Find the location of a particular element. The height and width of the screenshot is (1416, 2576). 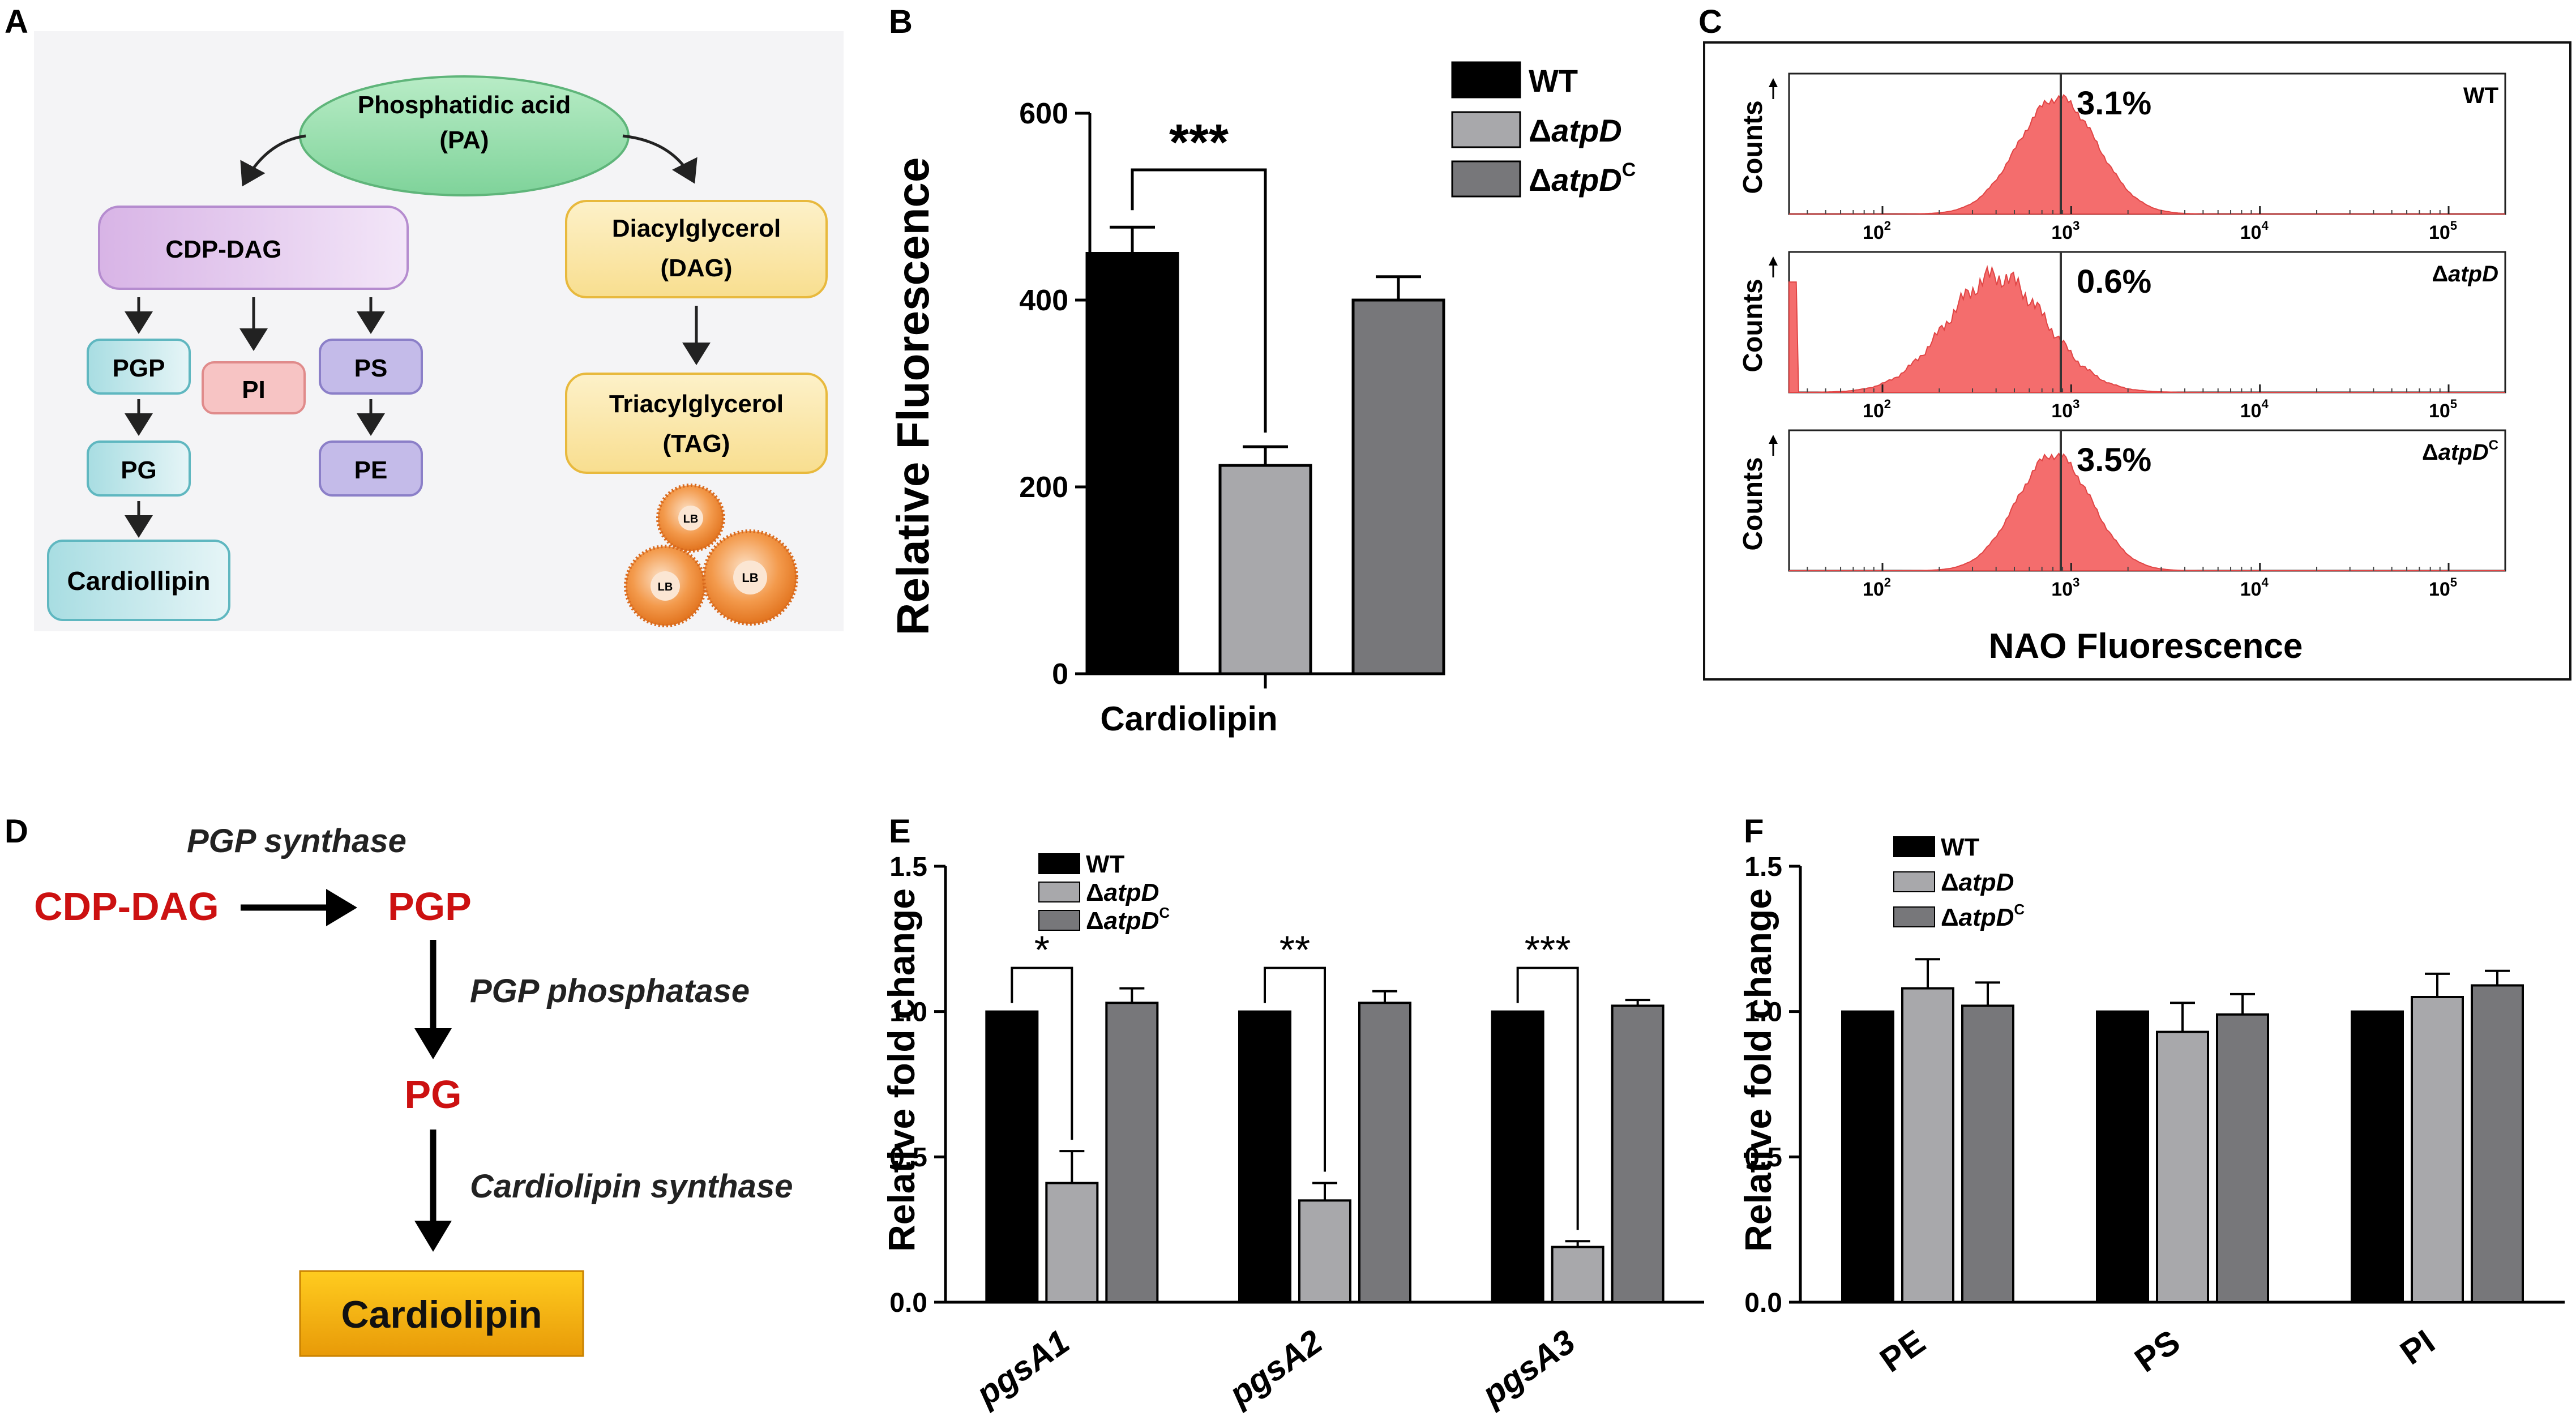

pg-node is located at coordinates (139, 468).